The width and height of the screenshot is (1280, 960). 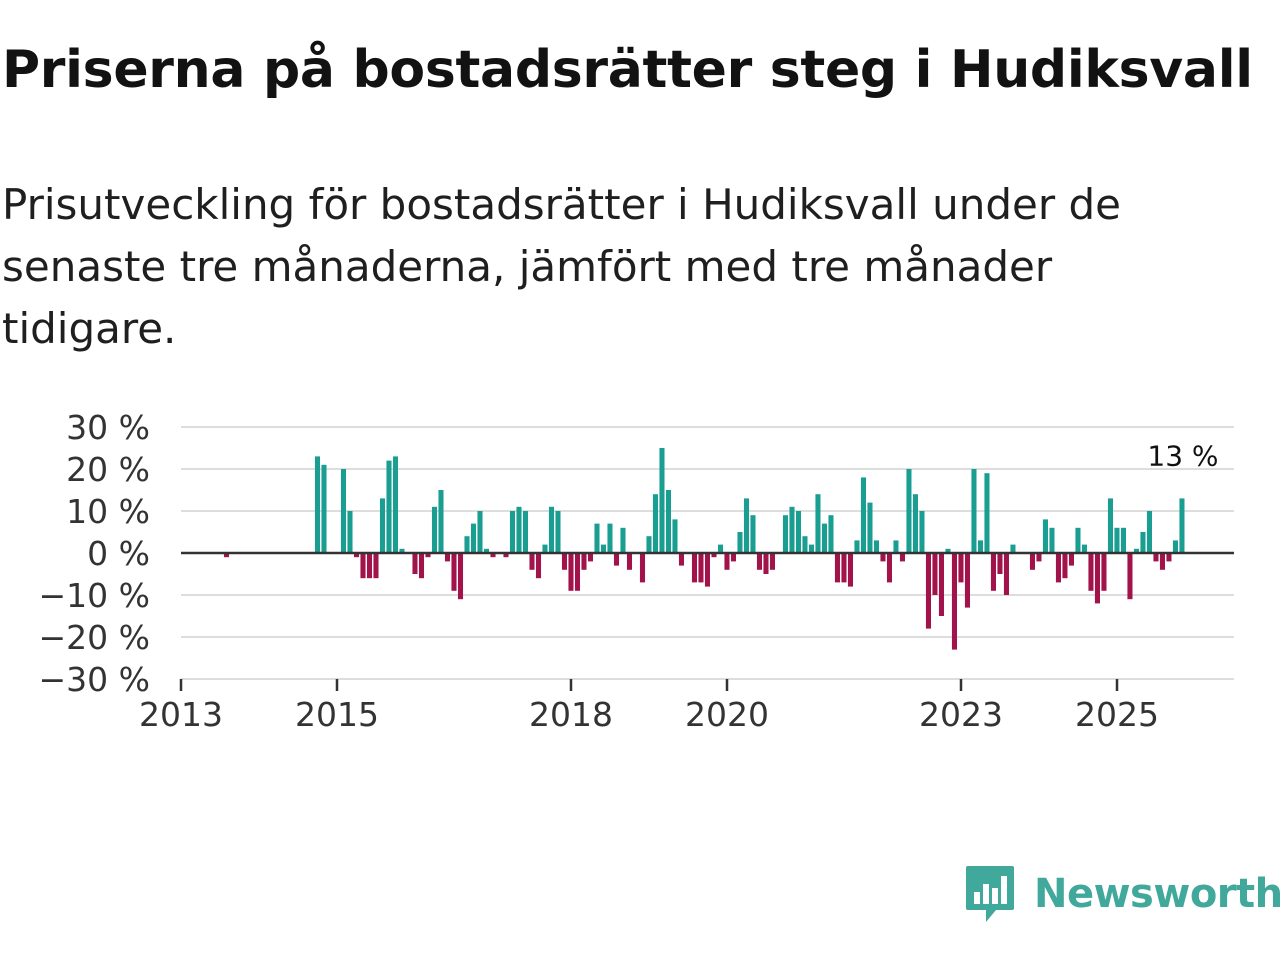 What do you see at coordinates (118, 553) in the screenshot?
I see `y-tick-label: 0 %` at bounding box center [118, 553].